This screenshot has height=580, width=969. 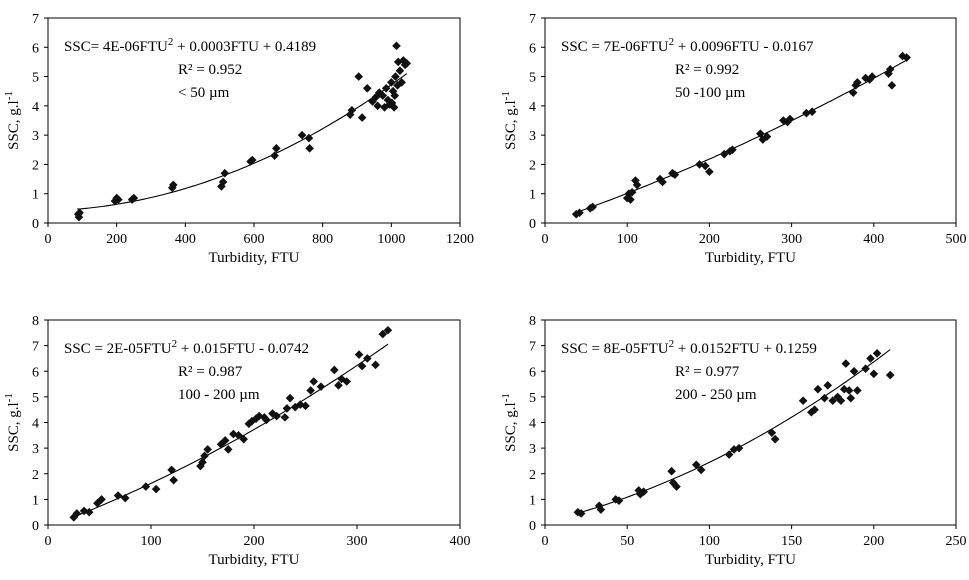 I want to click on x-tick-label: 1200, so click(x=460, y=239).